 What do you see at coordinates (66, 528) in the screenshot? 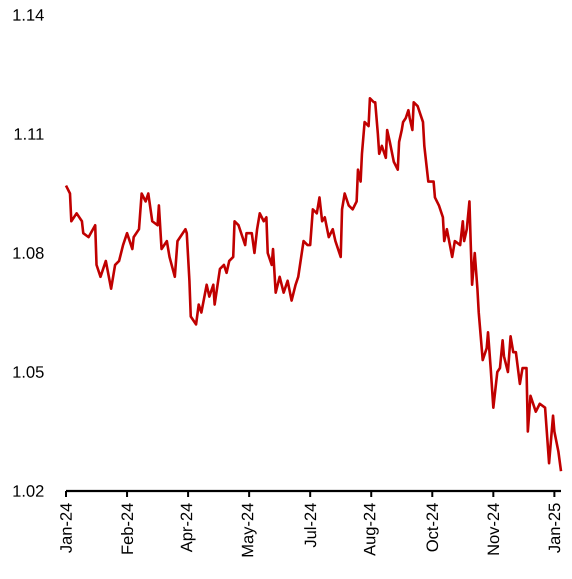
I see `x-tick-label: Jan-24` at bounding box center [66, 528].